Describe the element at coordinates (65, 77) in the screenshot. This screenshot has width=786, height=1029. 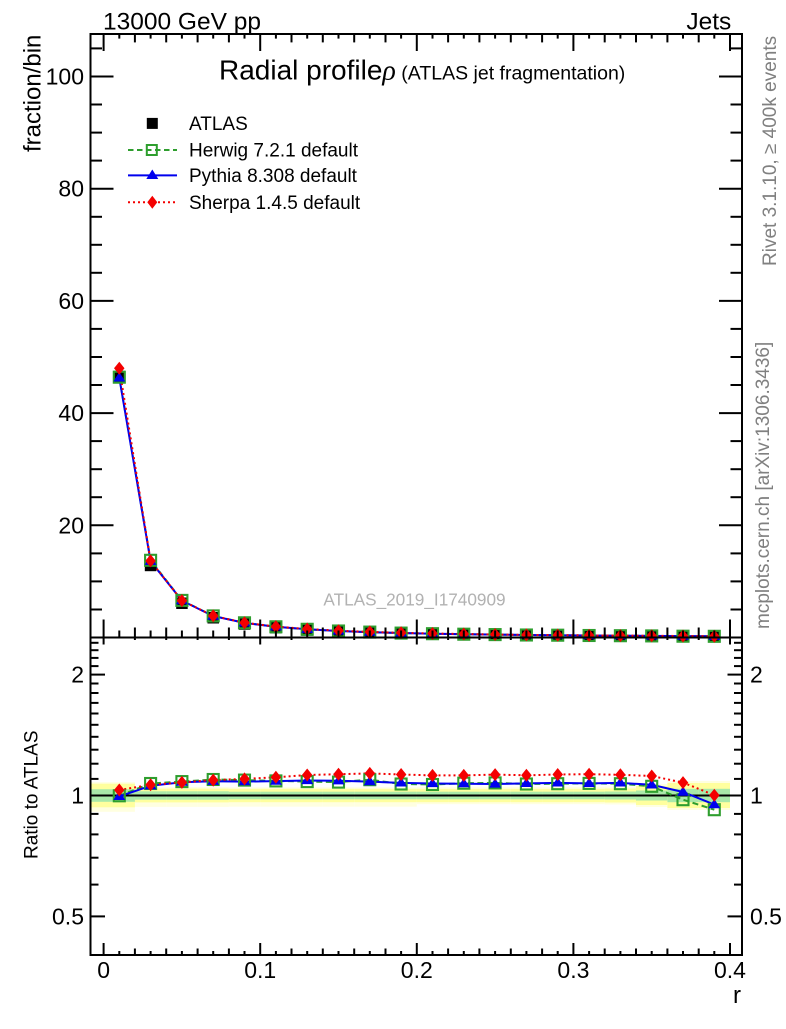
I see `svg-text: 100` at that location.